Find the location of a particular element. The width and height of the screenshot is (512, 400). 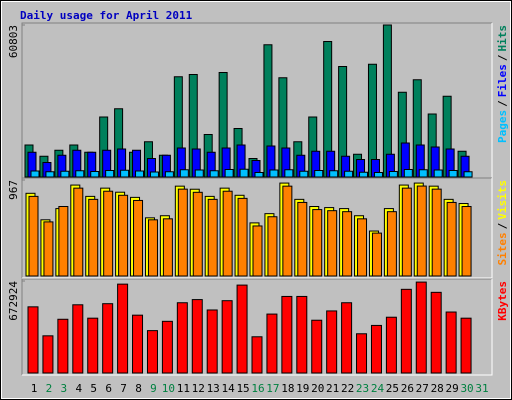

legend-entry: Visits is located at coordinates (502, 200).